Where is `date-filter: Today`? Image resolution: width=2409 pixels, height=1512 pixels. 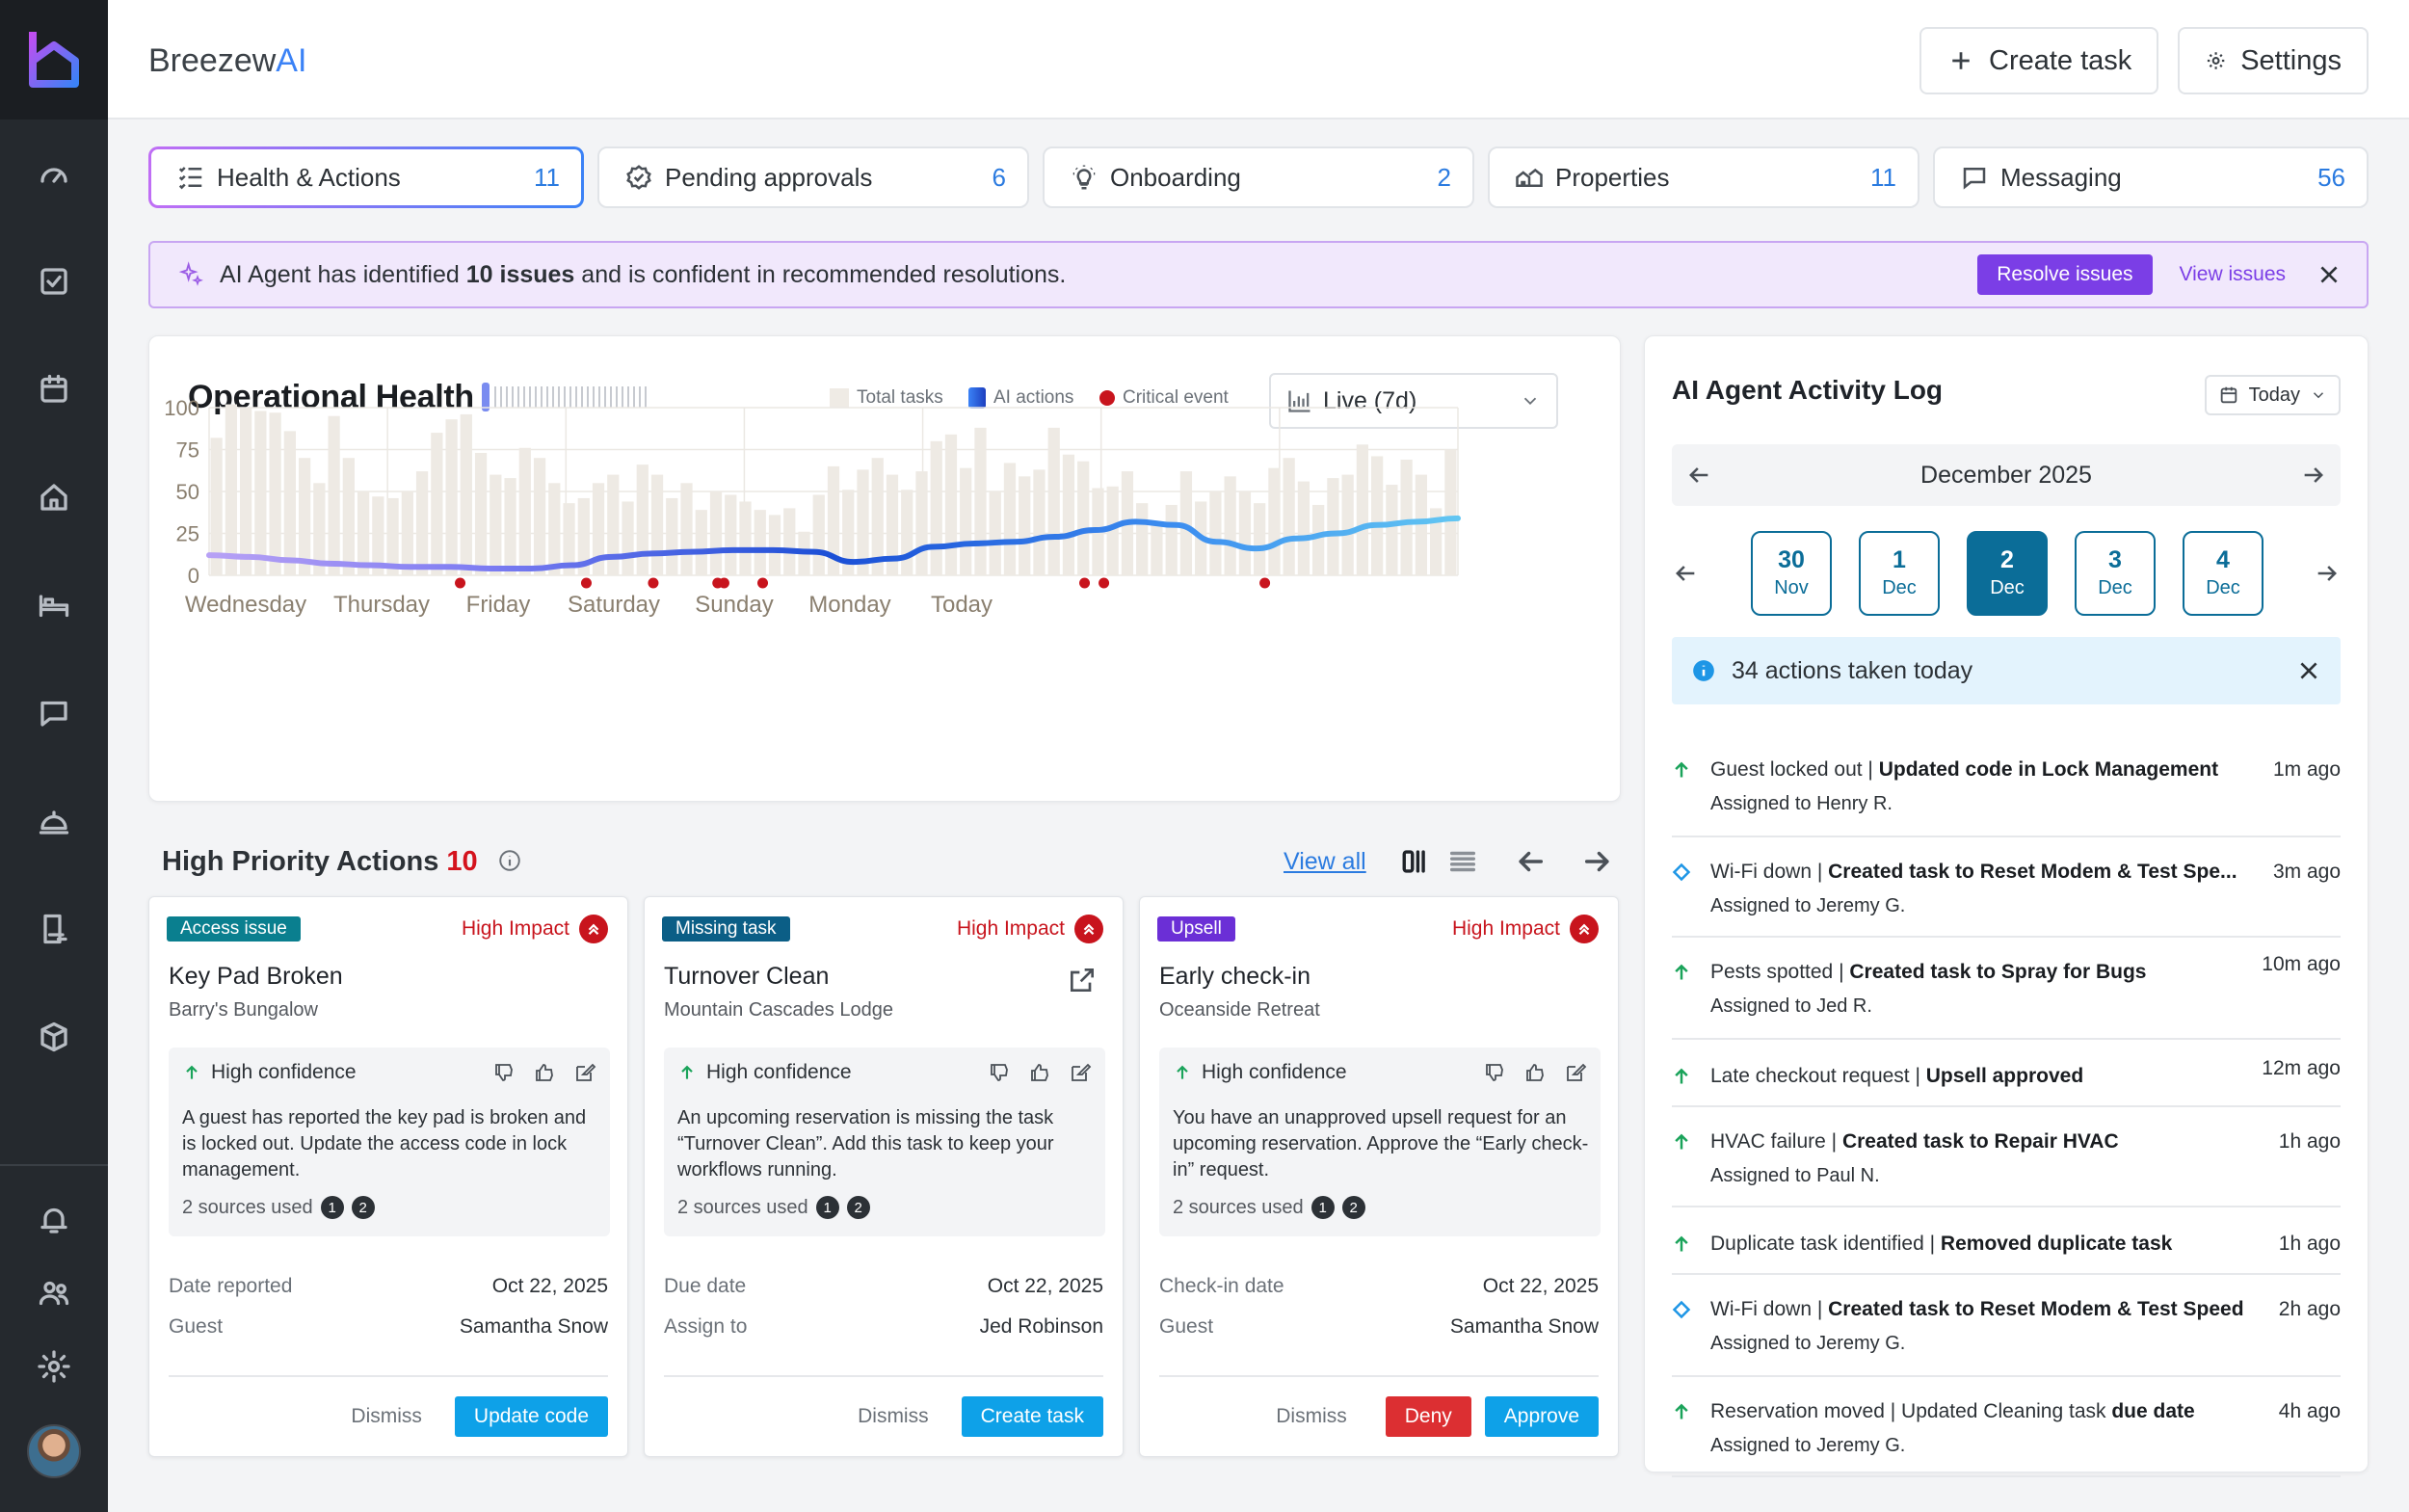 date-filter: Today is located at coordinates (2272, 395).